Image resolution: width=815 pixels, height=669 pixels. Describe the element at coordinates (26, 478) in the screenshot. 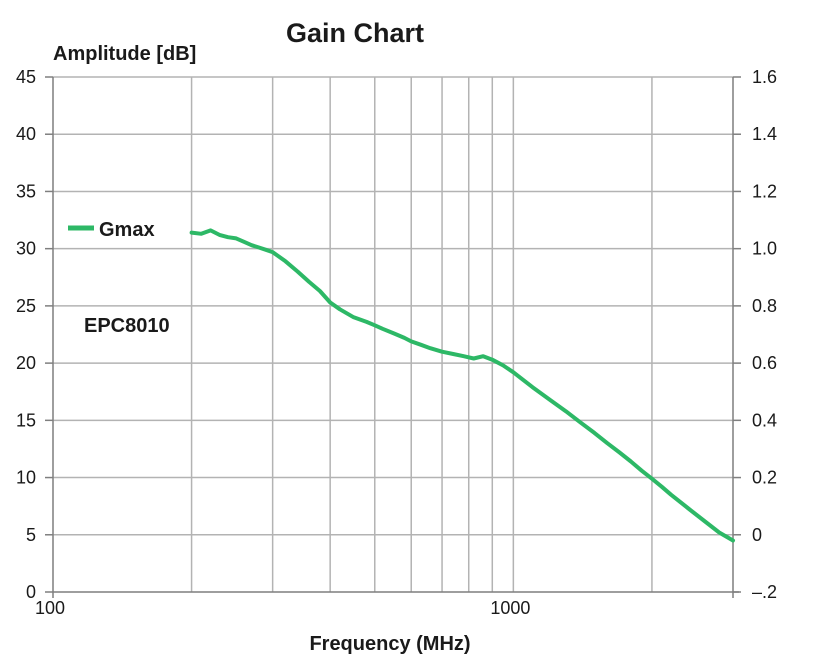

I see `y-tick-label: 10` at that location.